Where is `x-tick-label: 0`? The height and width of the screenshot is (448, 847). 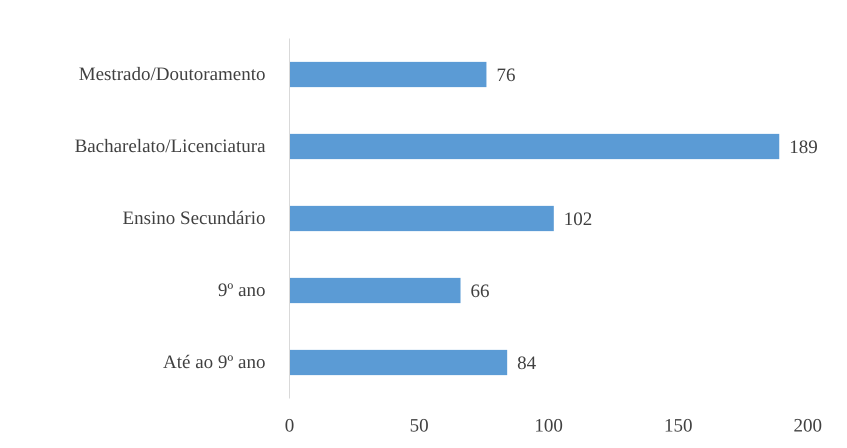 x-tick-label: 0 is located at coordinates (289, 426).